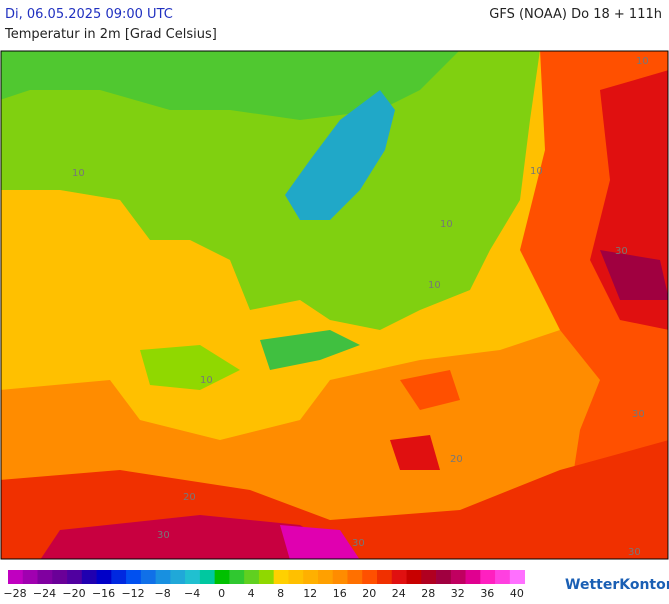 The image size is (669, 604). I want to click on logo: WetterKontor, so click(617, 585).